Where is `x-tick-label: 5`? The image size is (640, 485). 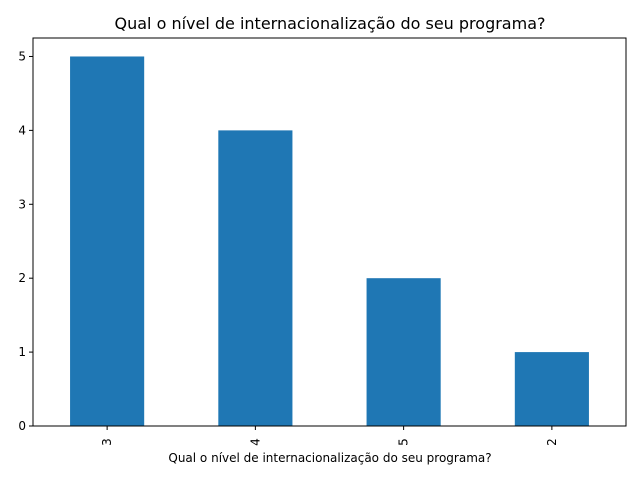
x-tick-label: 5 is located at coordinates (404, 442).